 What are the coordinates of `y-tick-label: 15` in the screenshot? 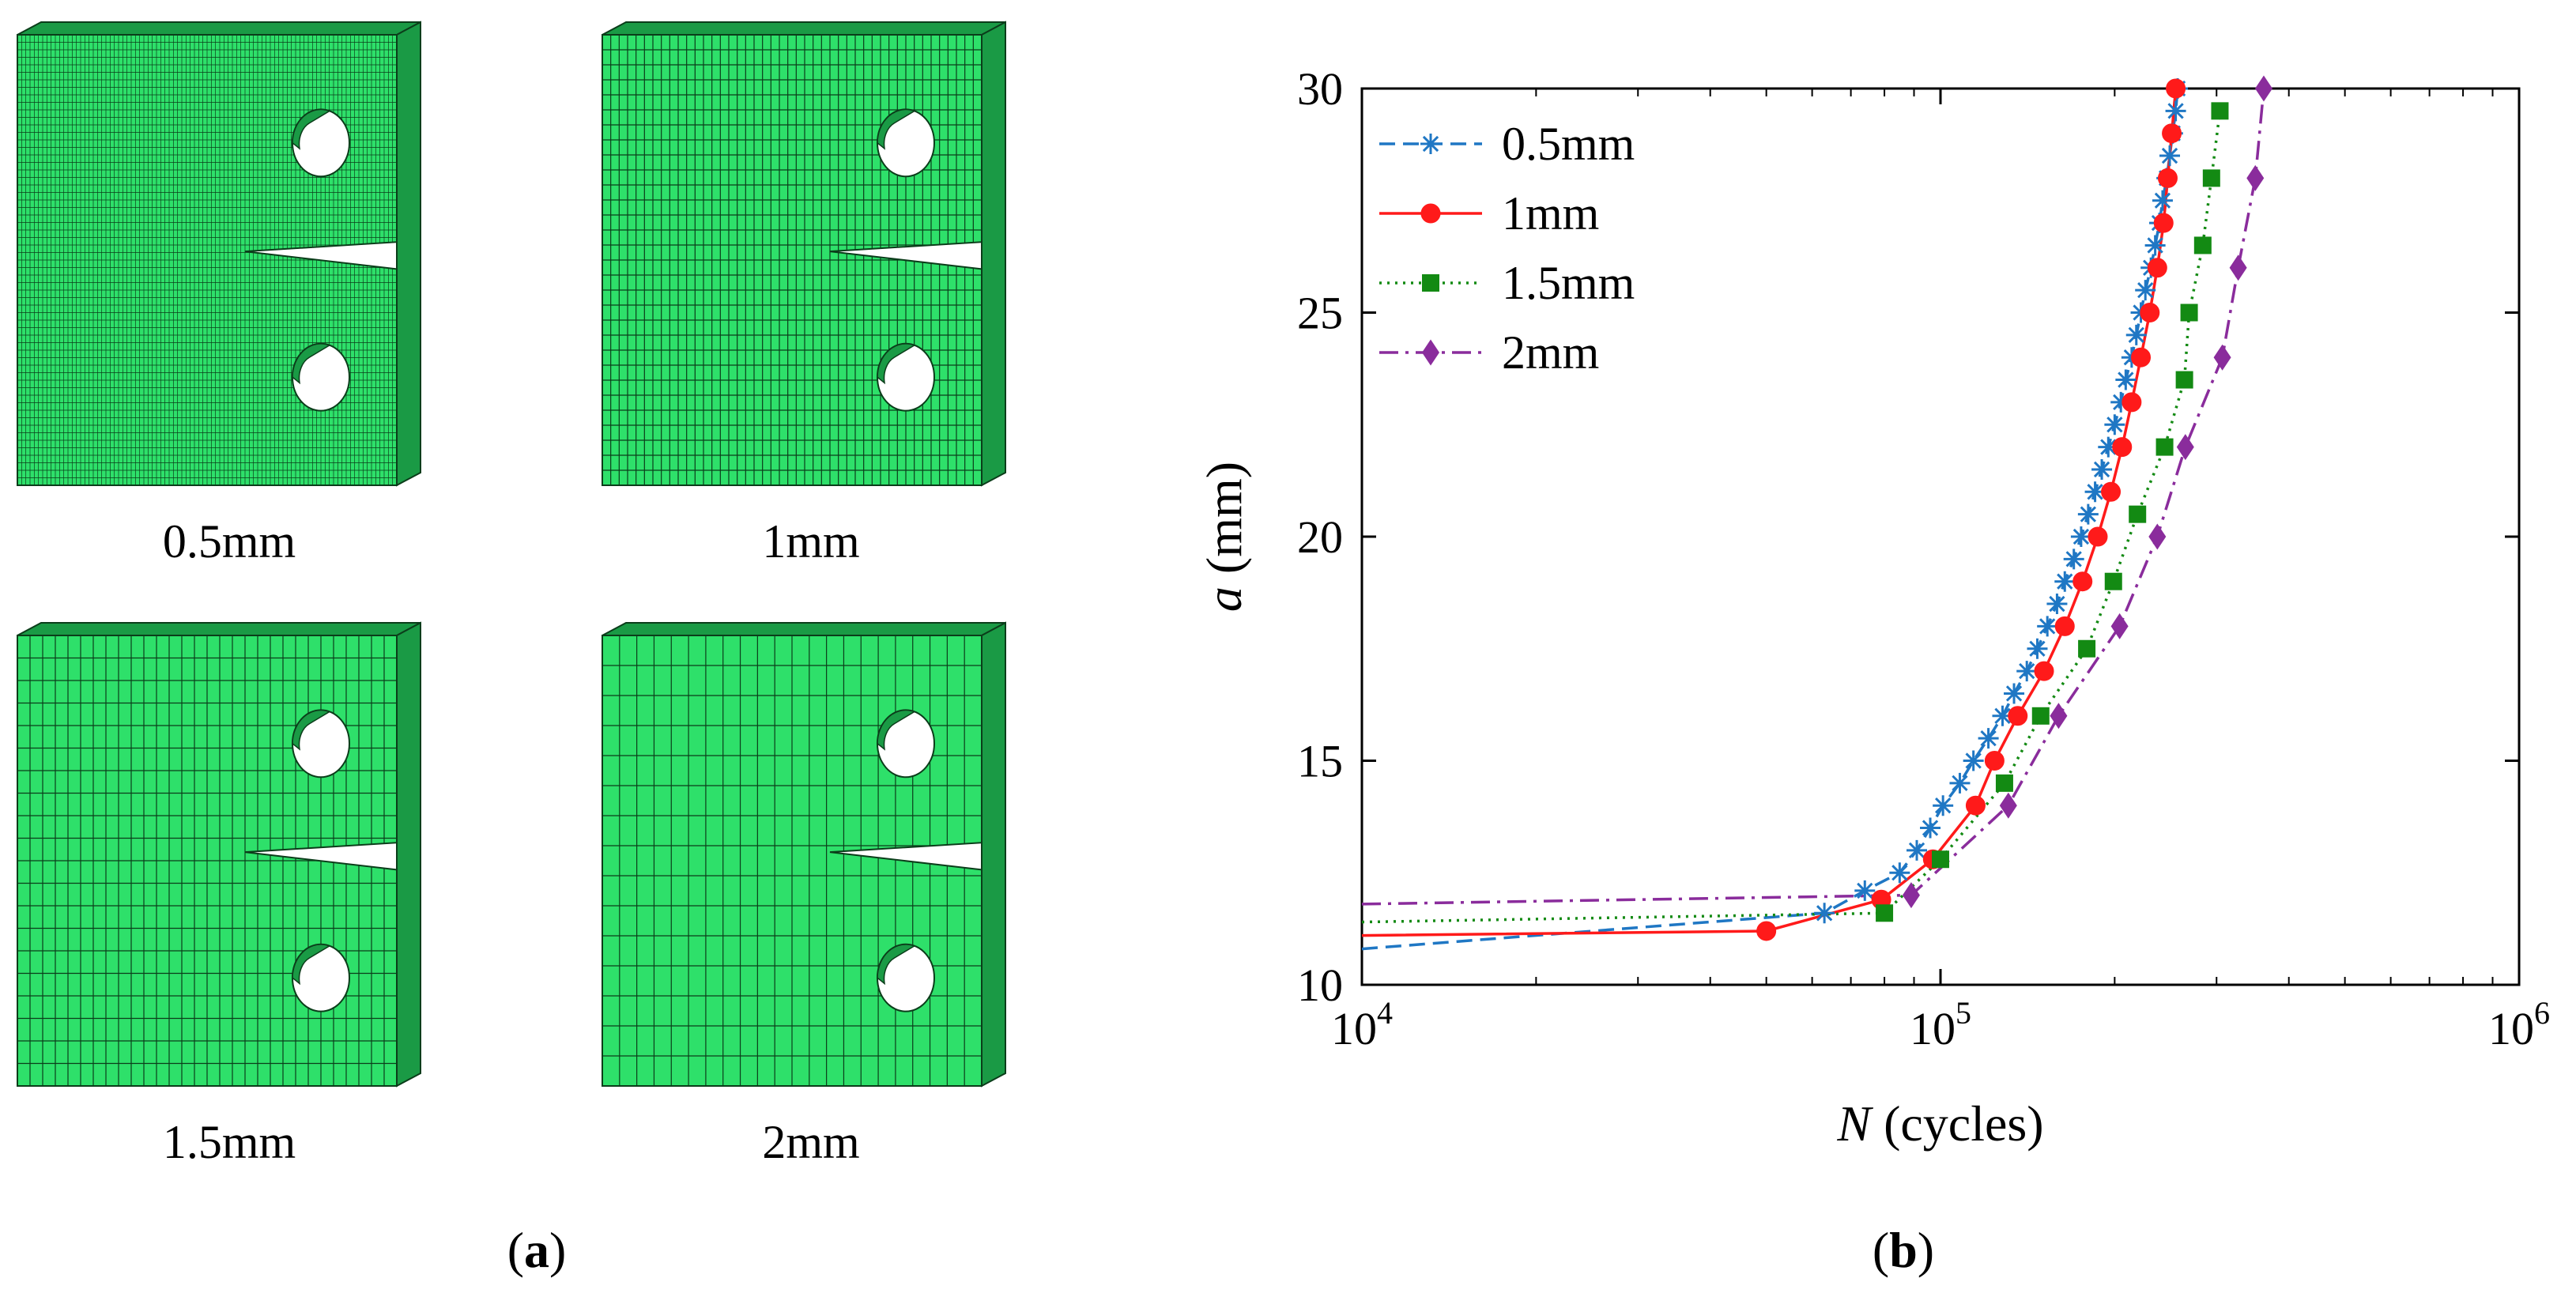 It's located at (1320, 761).